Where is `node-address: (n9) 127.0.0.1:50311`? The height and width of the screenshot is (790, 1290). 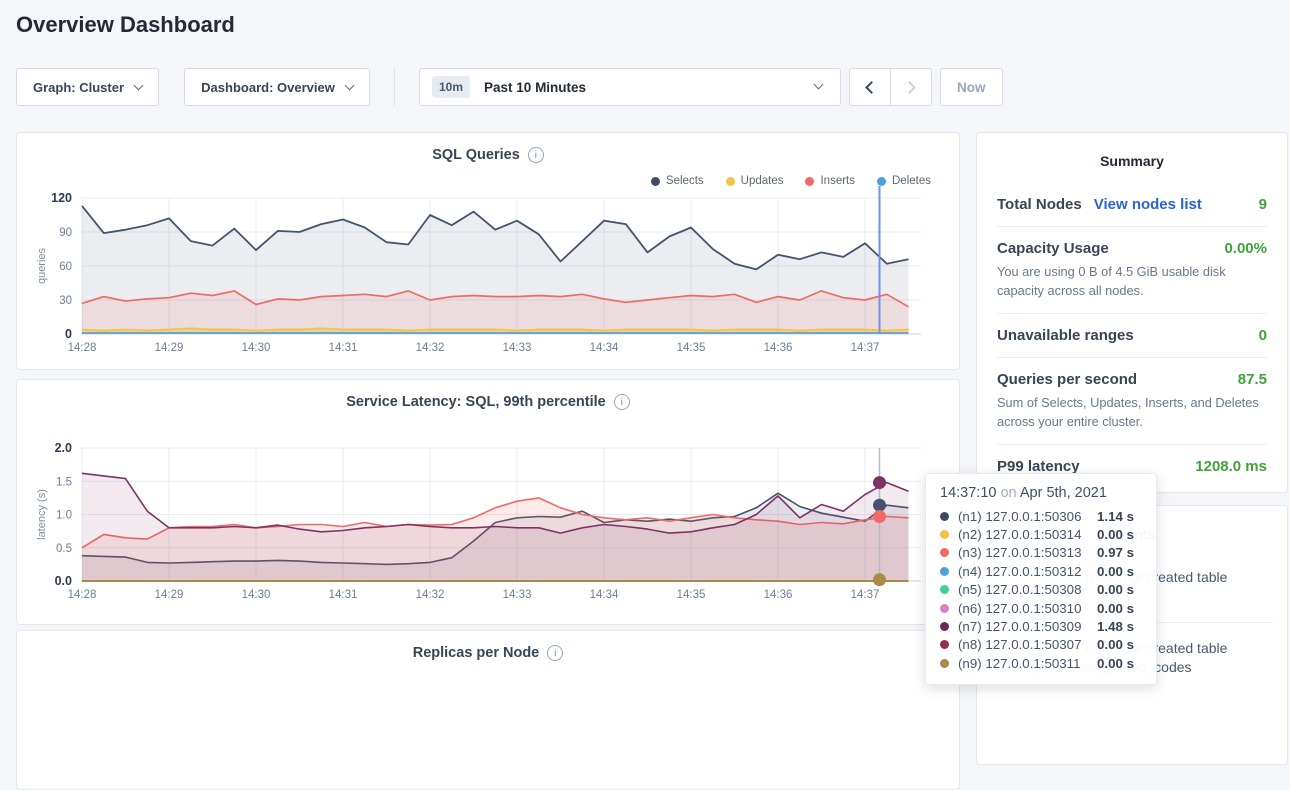 node-address: (n9) 127.0.0.1:50311 is located at coordinates (1019, 663).